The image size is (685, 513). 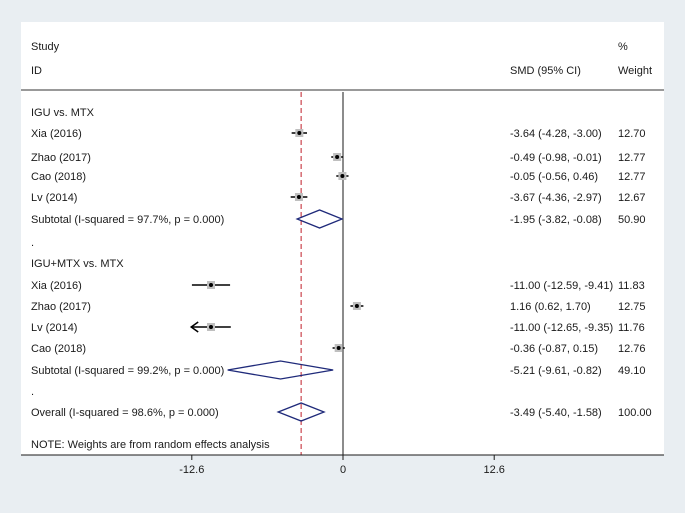 I want to click on weight-text: 11.83, so click(x=631, y=286).